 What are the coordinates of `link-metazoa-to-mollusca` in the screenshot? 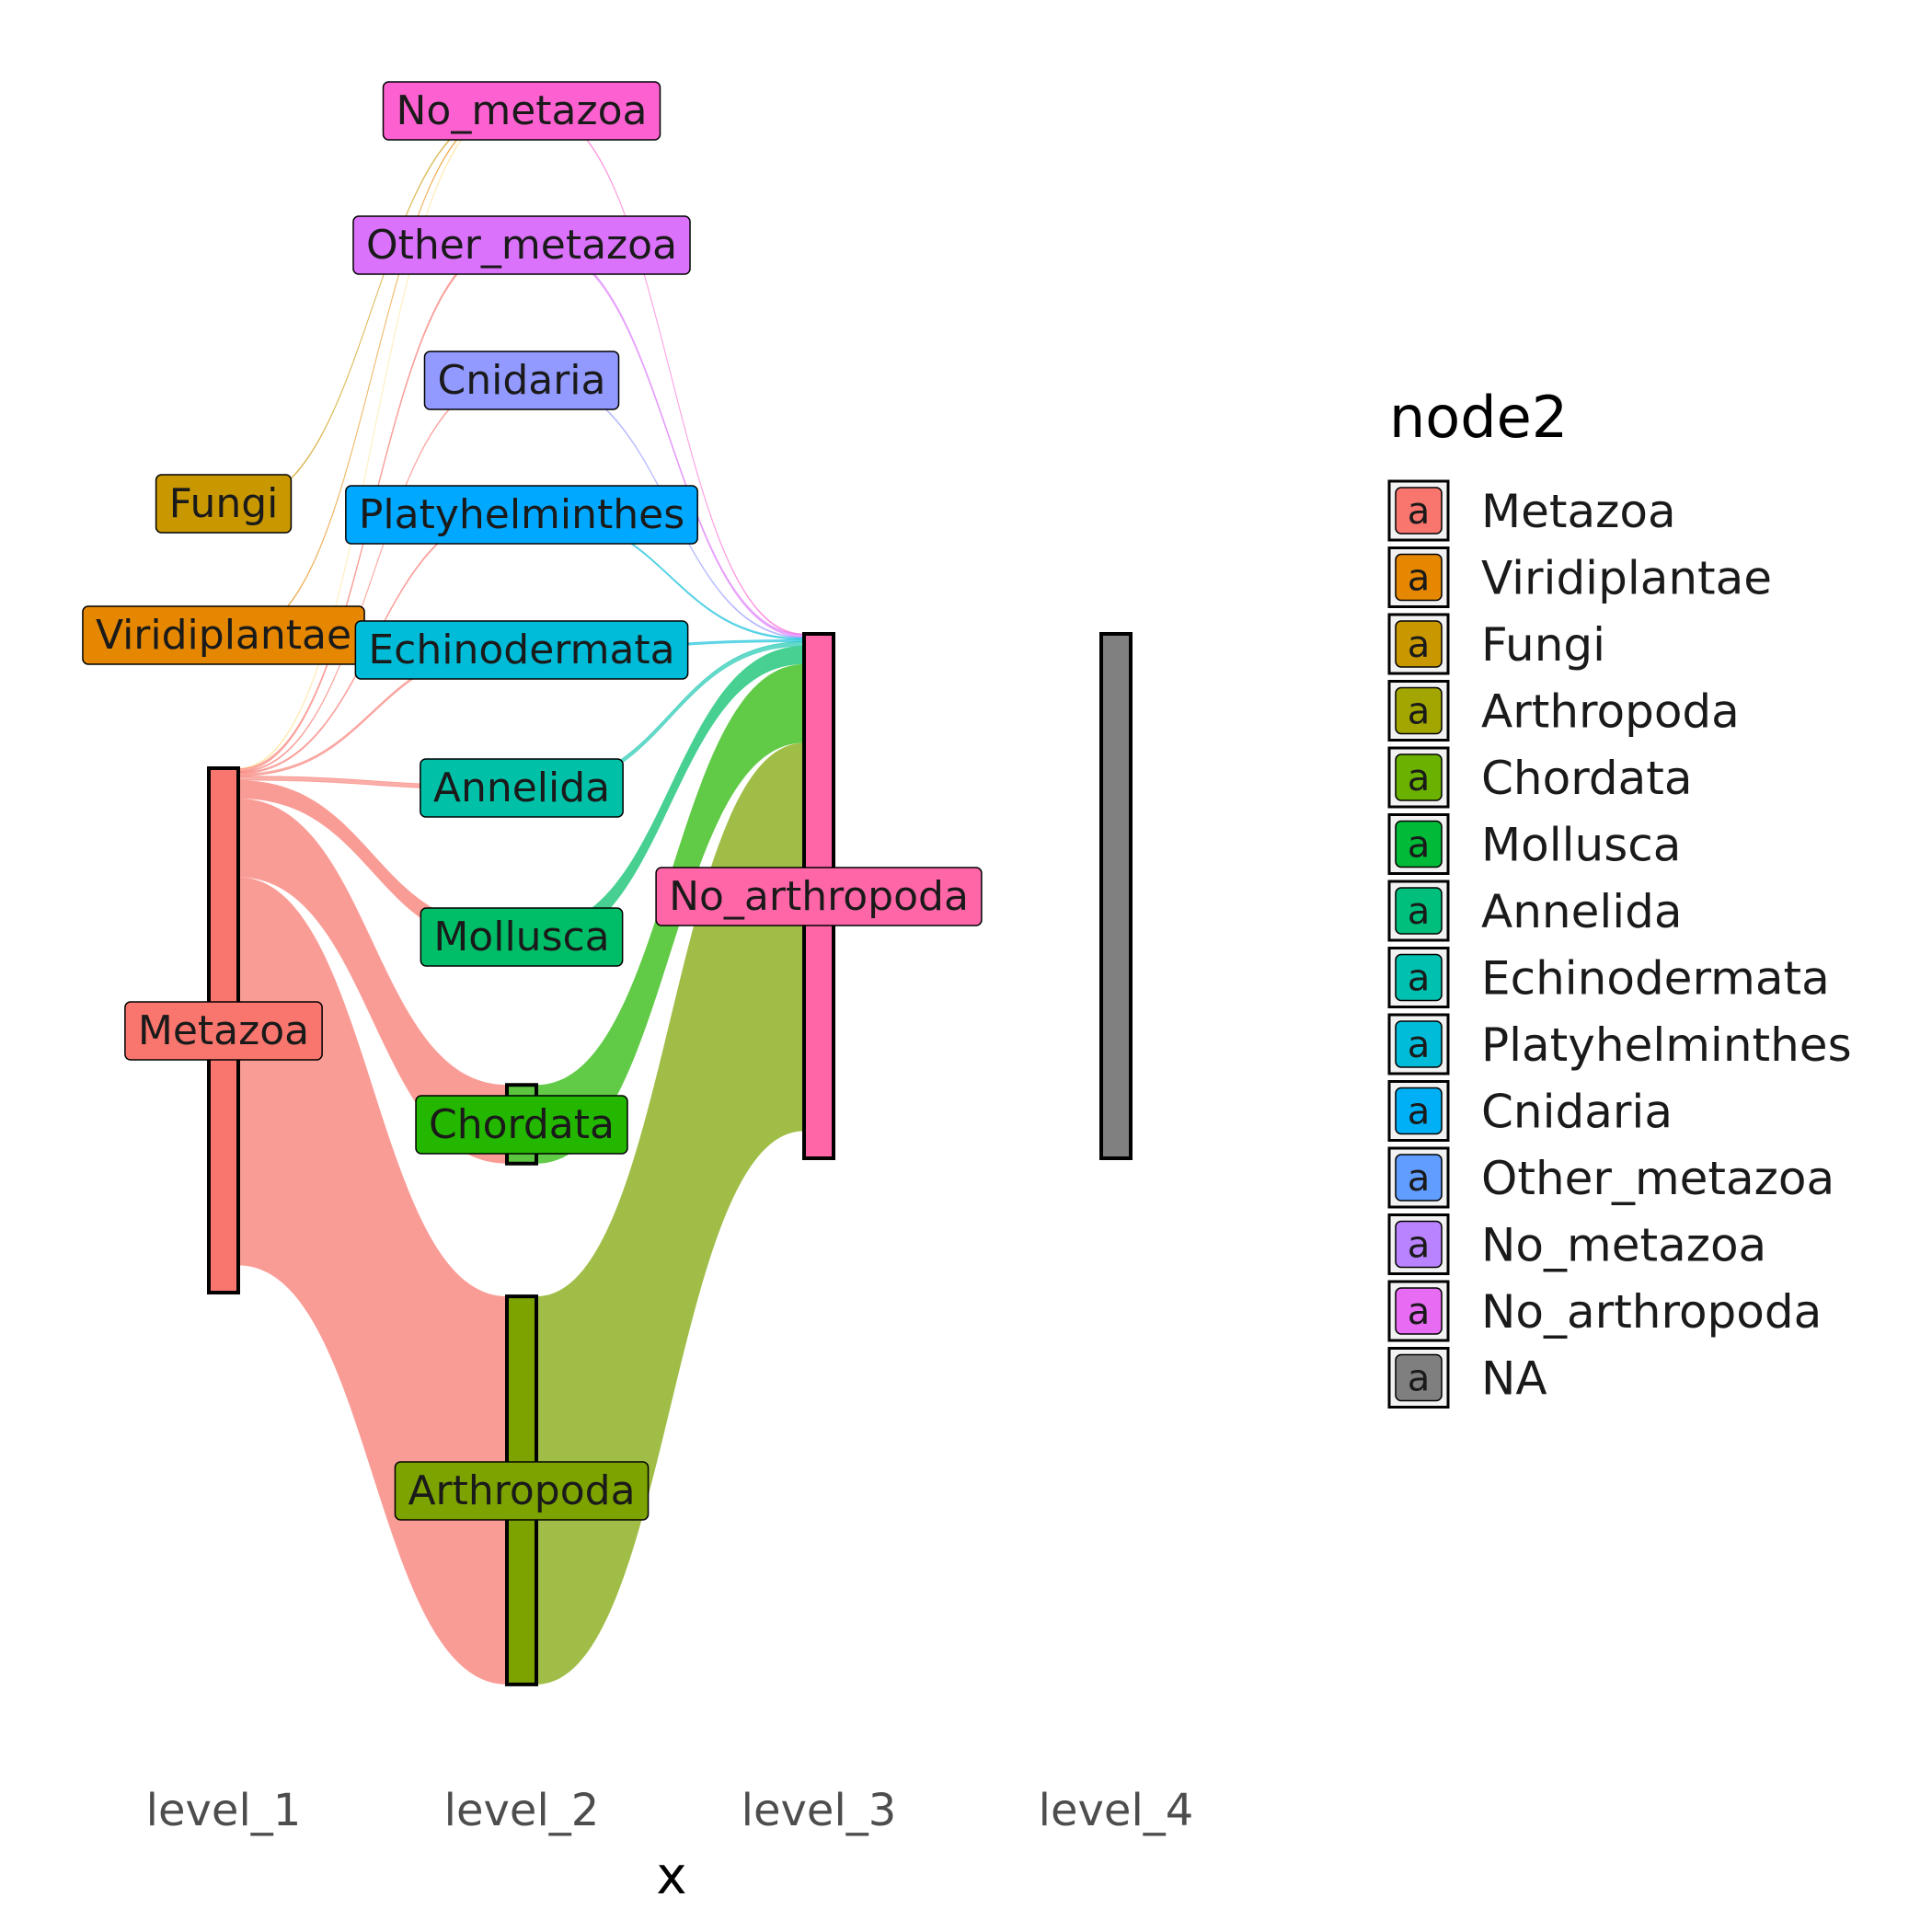 It's located at (372, 863).